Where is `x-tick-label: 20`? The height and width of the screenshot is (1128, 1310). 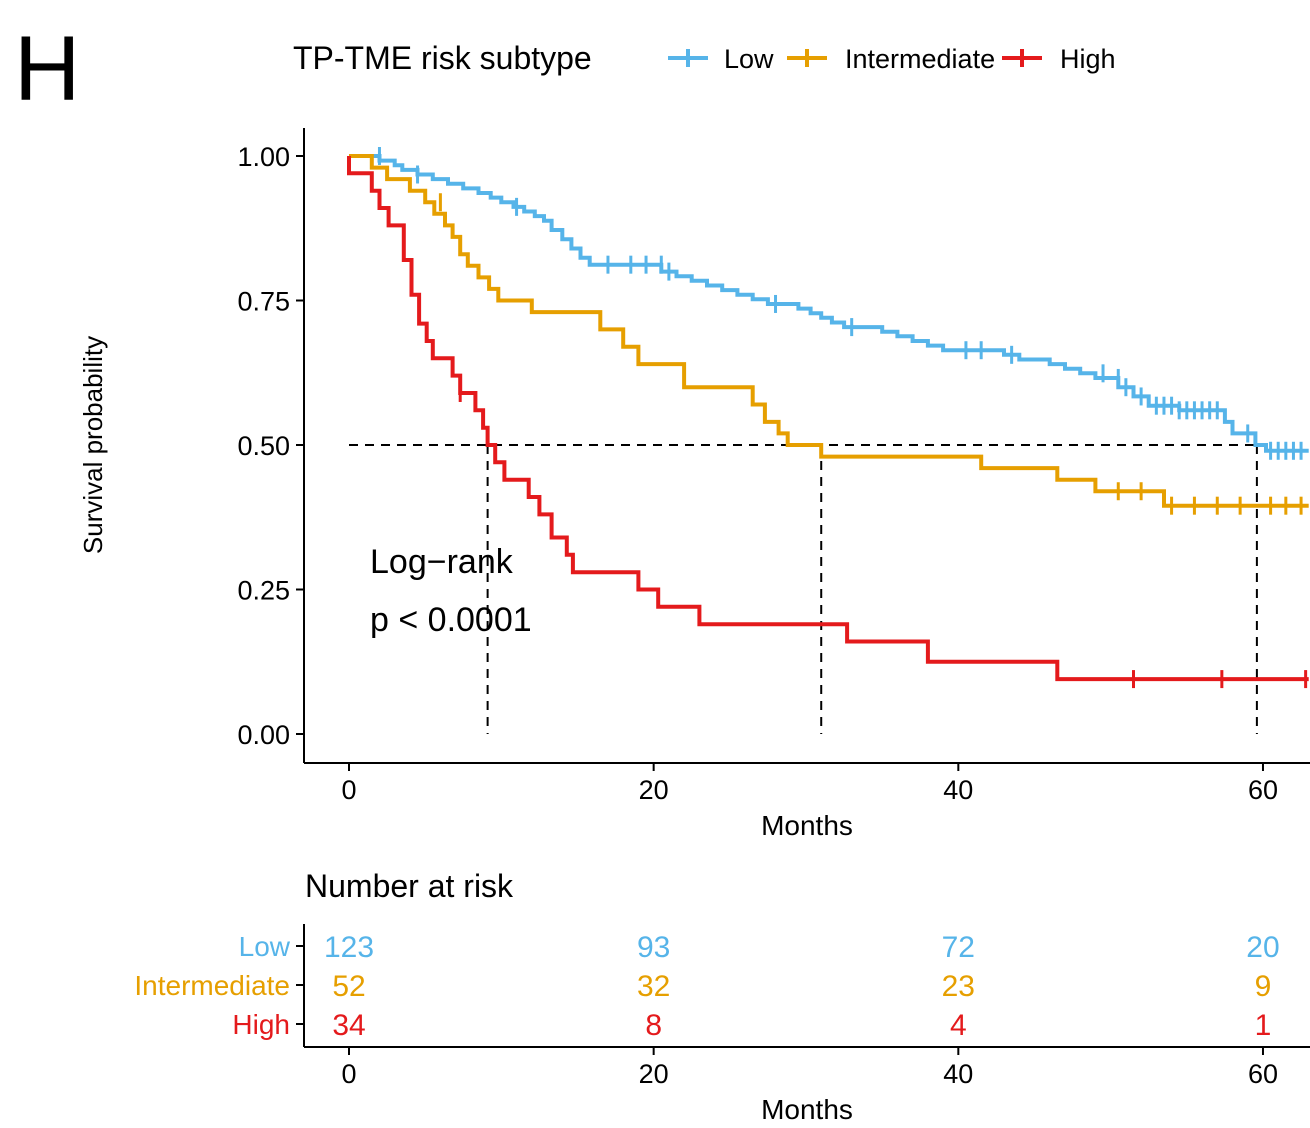
x-tick-label: 20 is located at coordinates (654, 790).